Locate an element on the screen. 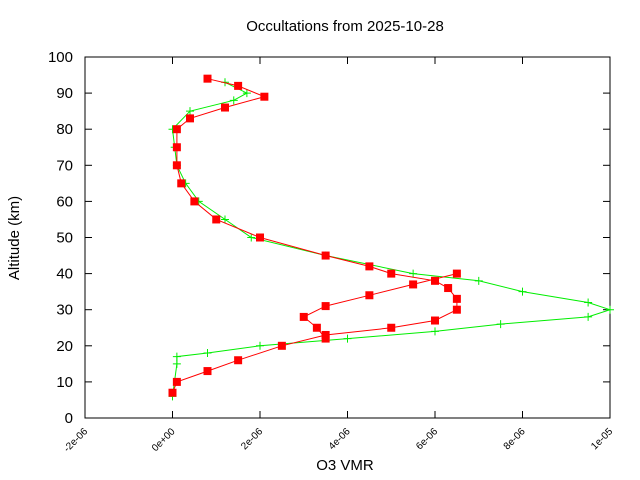 This screenshot has width=640, height=480. y-tick-label: 40 is located at coordinates (64, 274).